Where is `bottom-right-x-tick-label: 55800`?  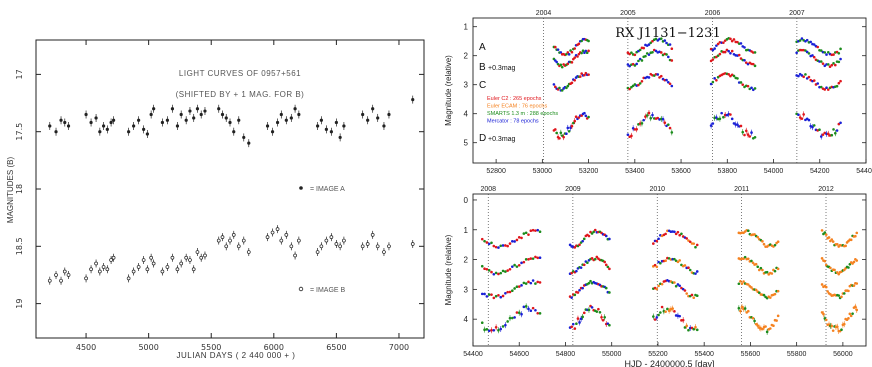 bottom-right-x-tick-label: 55800 is located at coordinates (797, 354).